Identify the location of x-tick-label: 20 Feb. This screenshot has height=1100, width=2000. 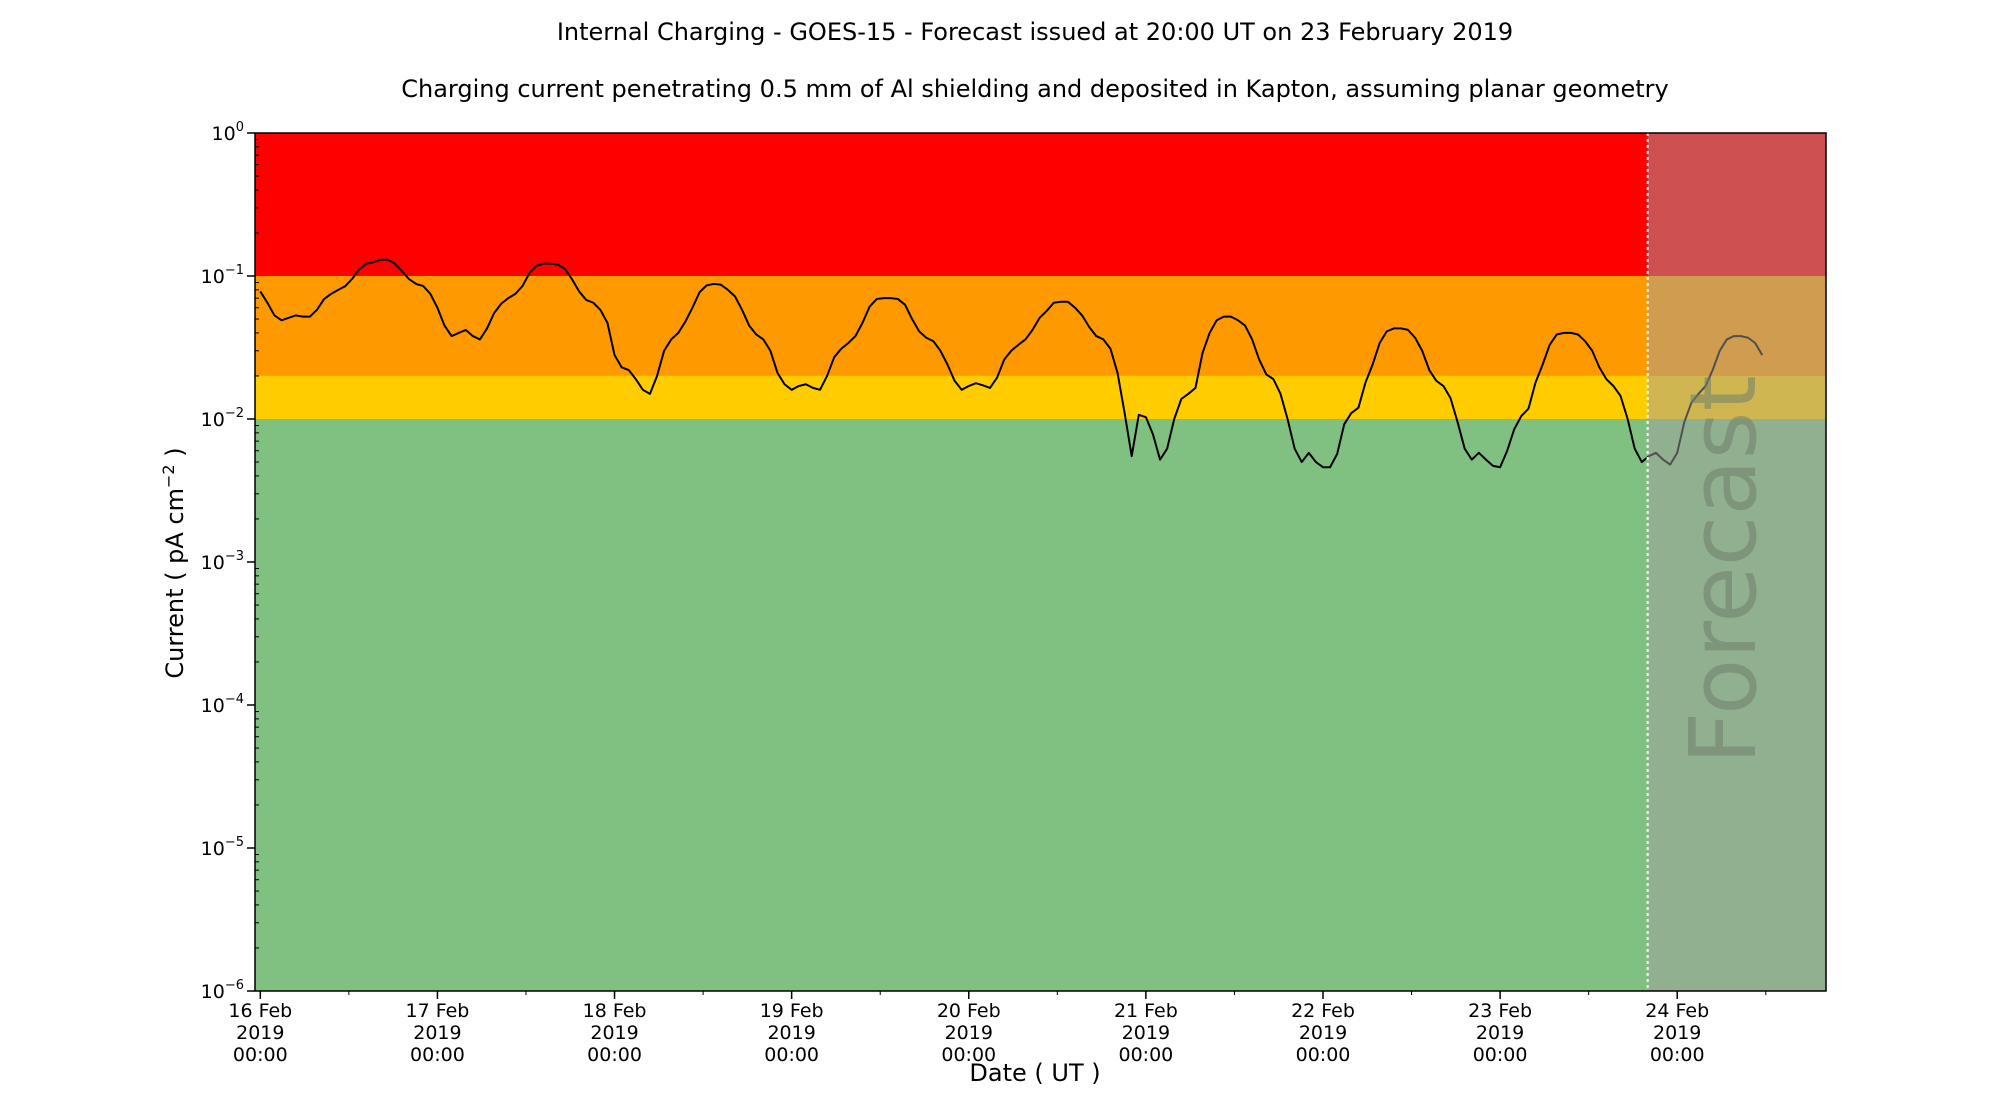
(969, 1011).